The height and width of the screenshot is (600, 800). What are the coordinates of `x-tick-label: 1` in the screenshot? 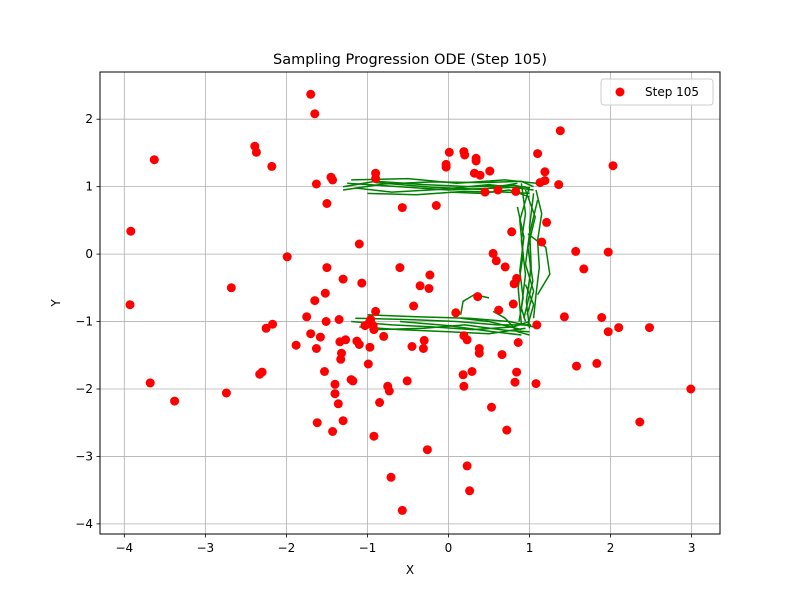 It's located at (530, 548).